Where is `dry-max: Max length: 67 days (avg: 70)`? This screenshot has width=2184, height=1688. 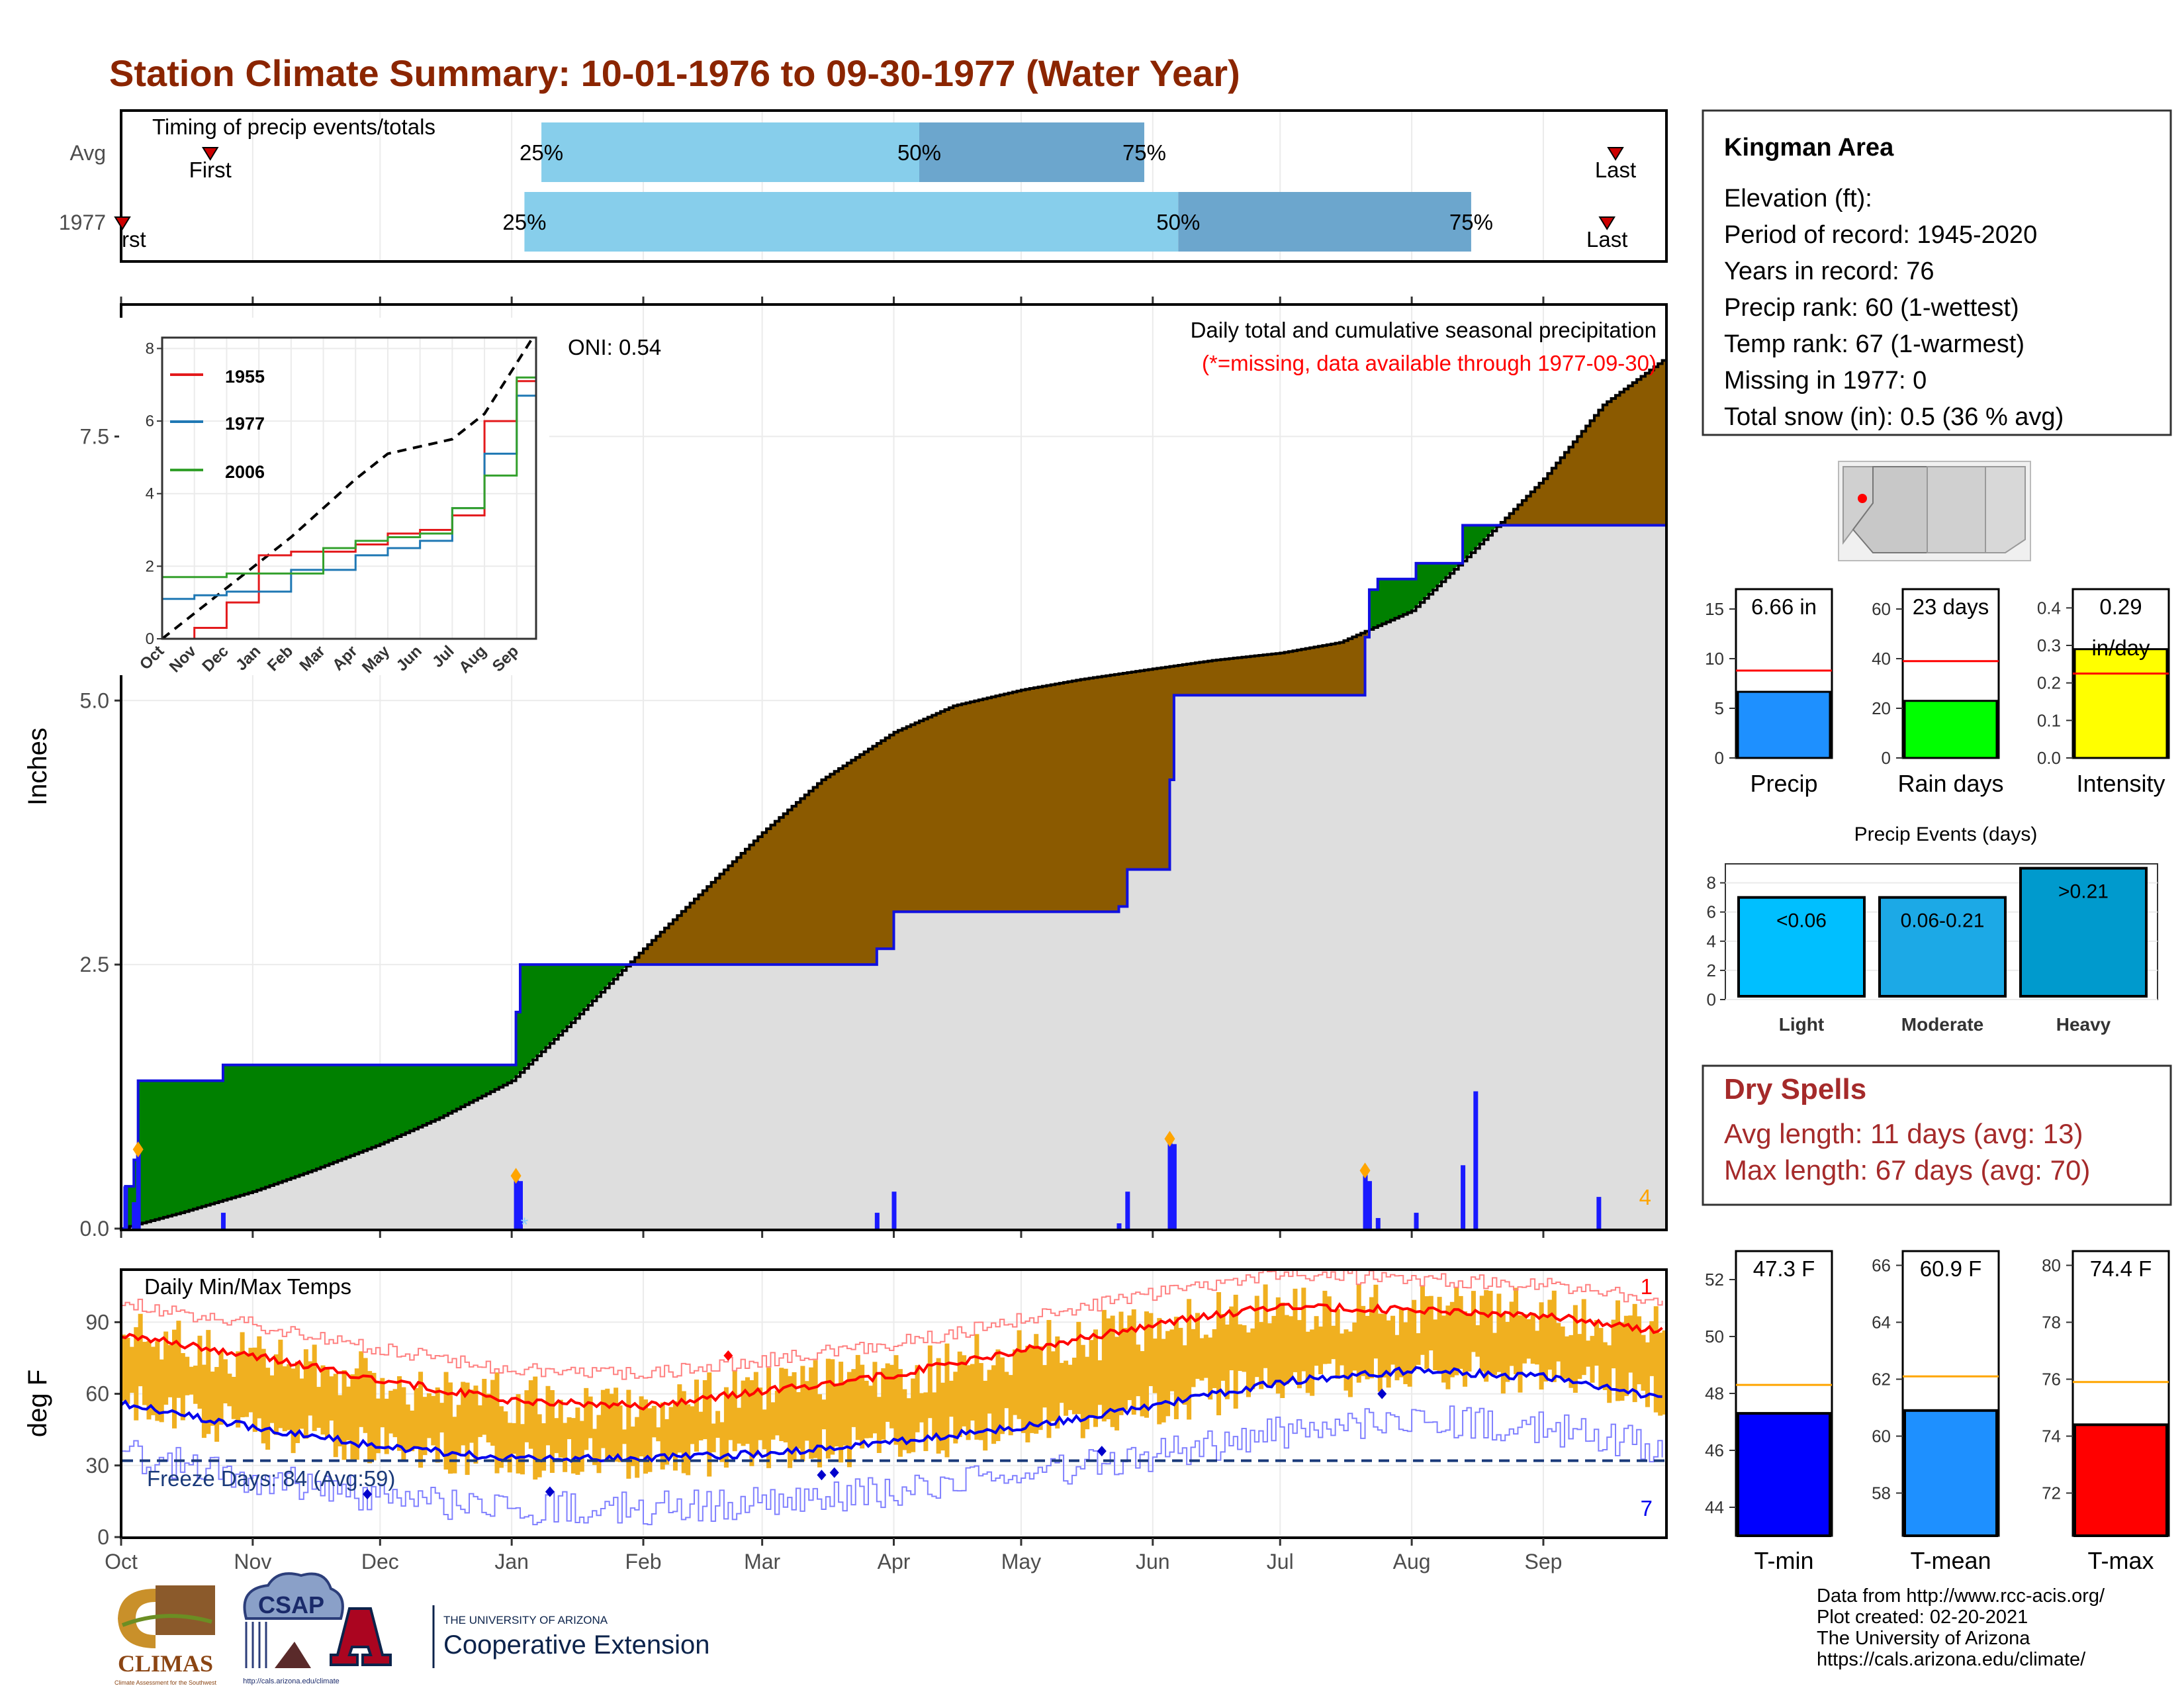 dry-max: Max length: 67 days (avg: 70) is located at coordinates (1907, 1170).